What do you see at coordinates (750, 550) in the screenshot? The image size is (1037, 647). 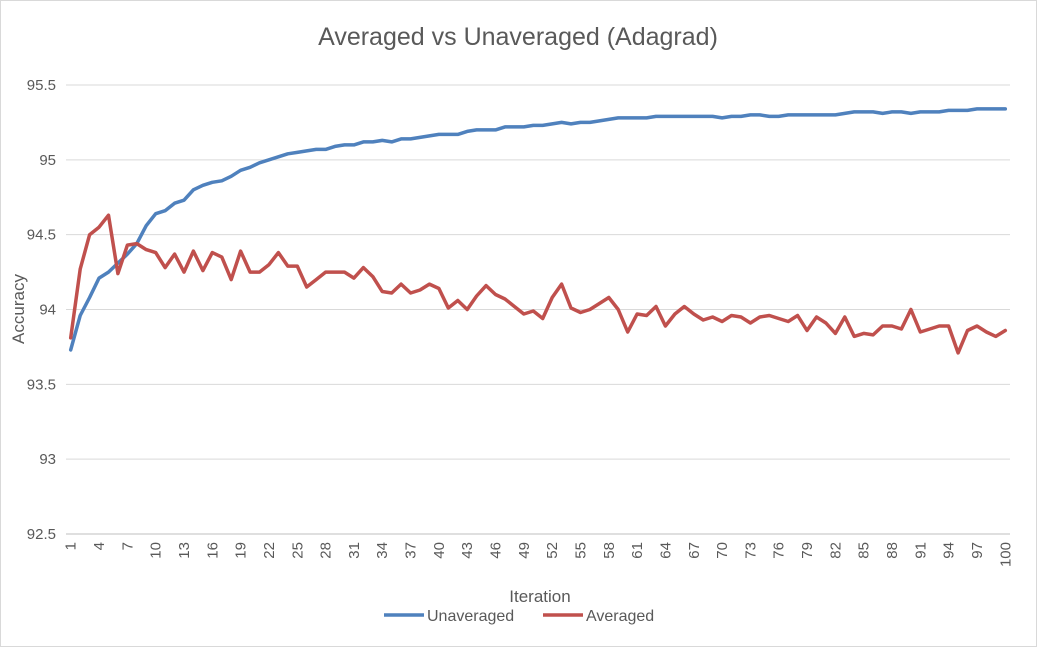 I see `x-tick-label: 73` at bounding box center [750, 550].